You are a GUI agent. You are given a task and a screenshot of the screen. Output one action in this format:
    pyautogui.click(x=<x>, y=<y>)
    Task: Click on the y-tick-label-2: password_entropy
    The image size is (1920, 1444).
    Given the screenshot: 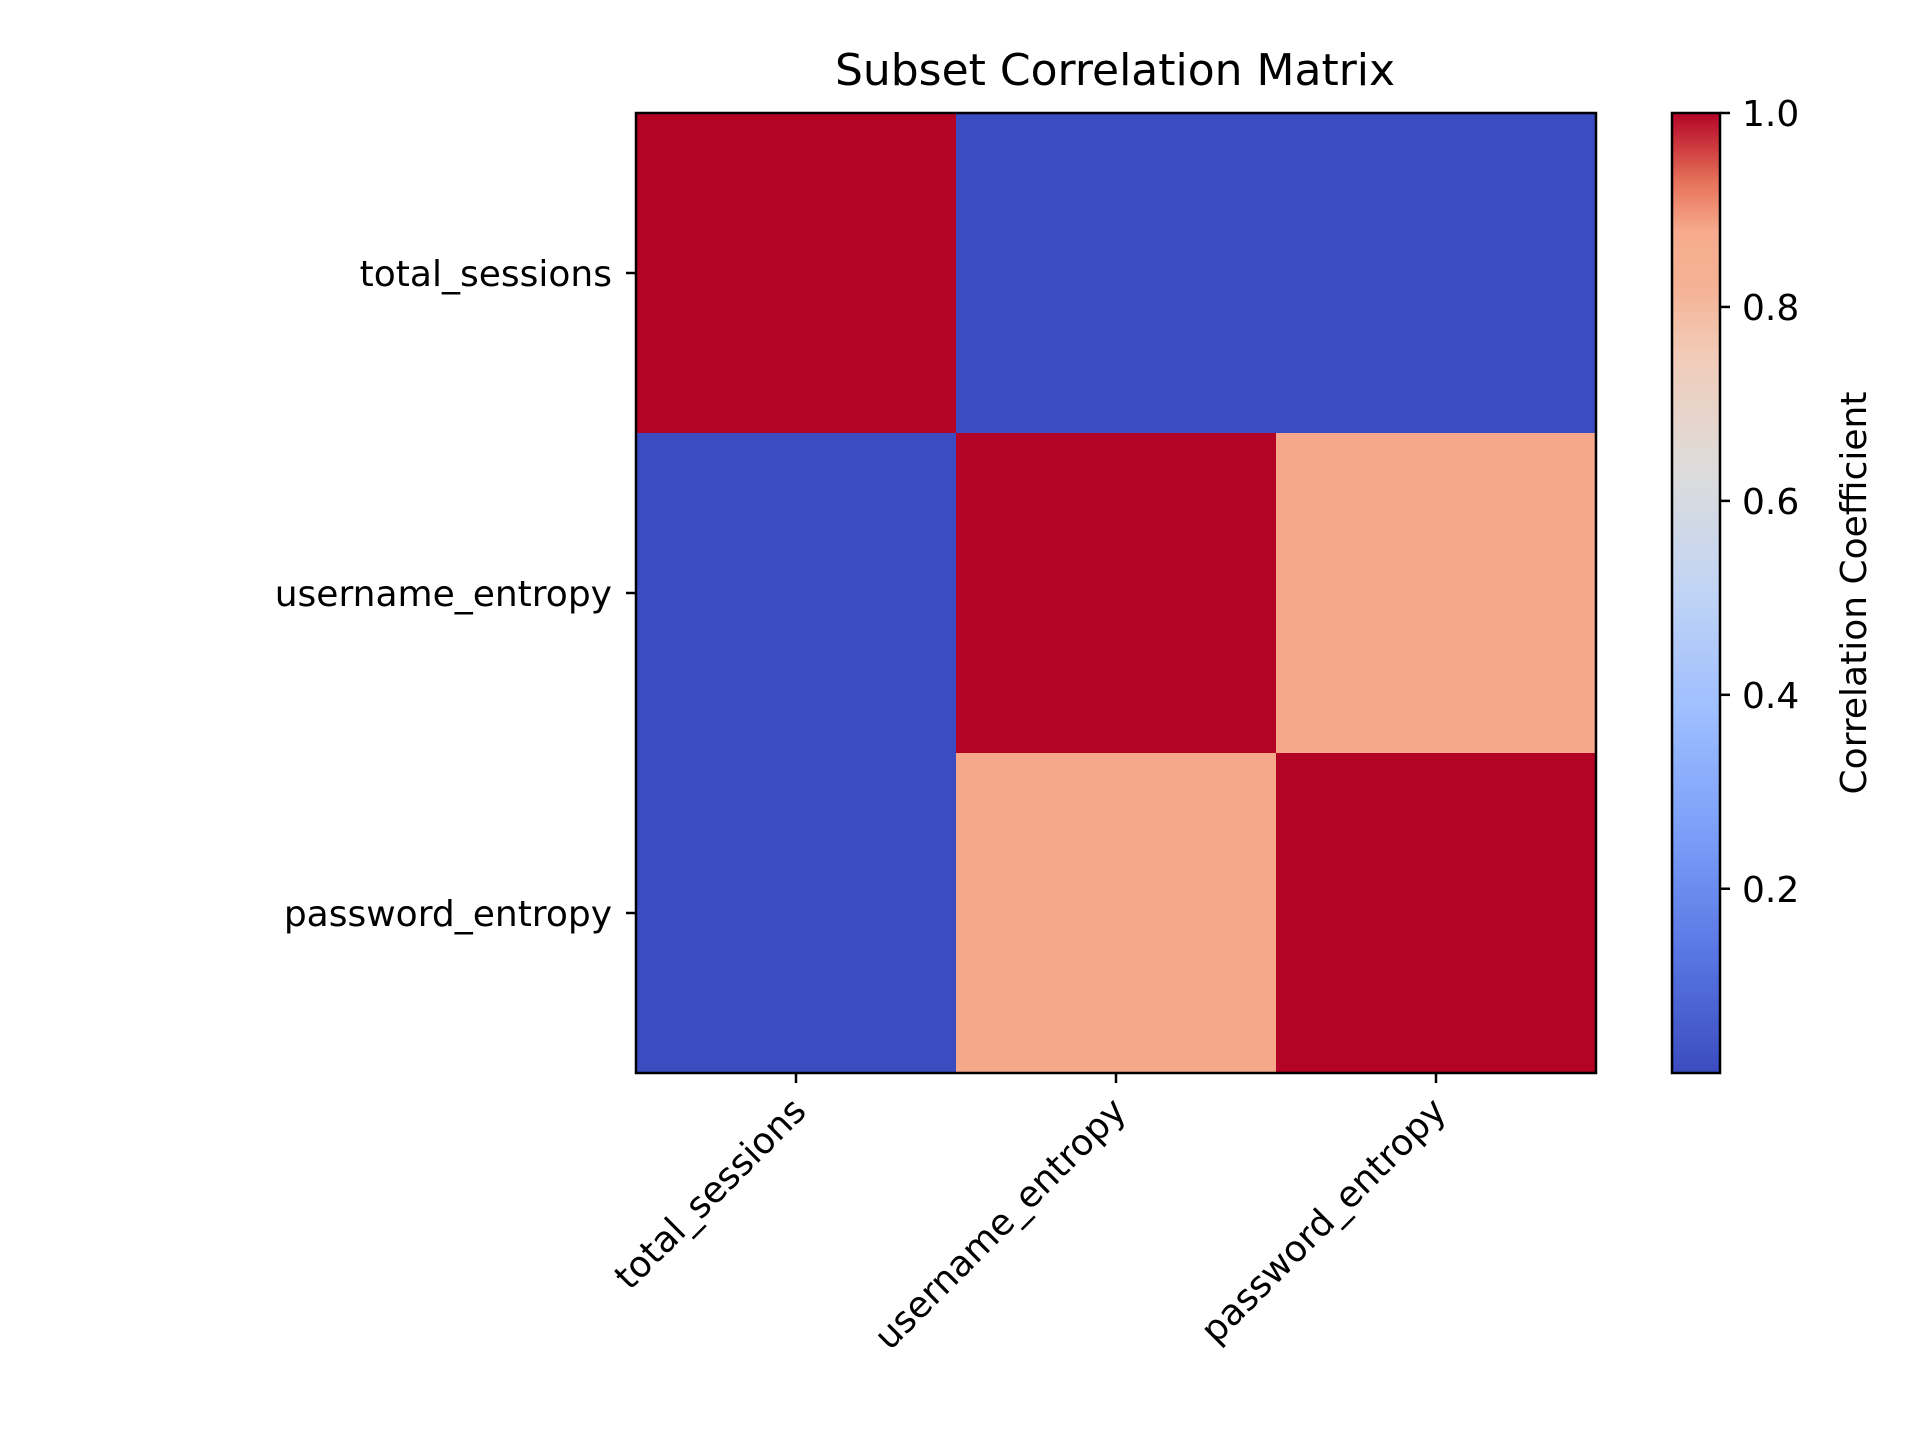 What is the action you would take?
    pyautogui.click(x=448, y=914)
    